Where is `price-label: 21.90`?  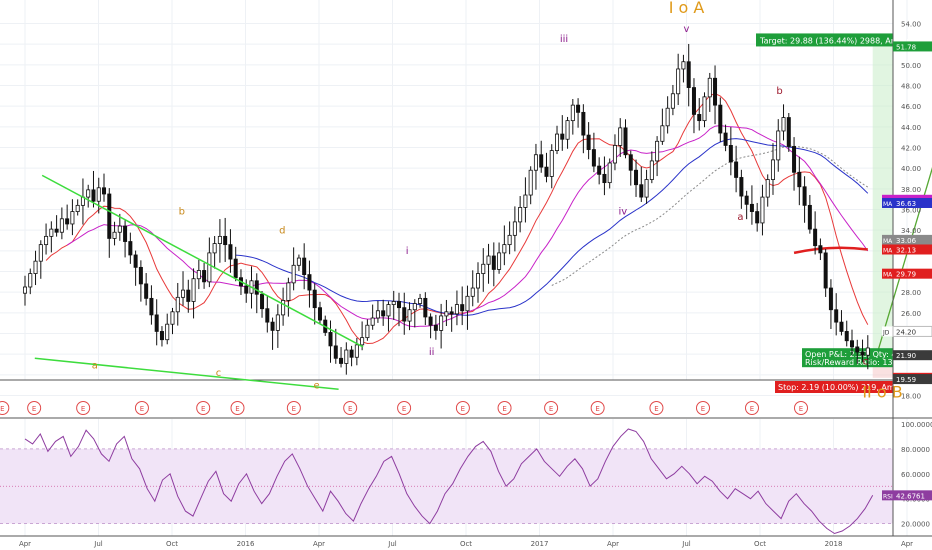 price-label: 21.90 is located at coordinates (912, 355).